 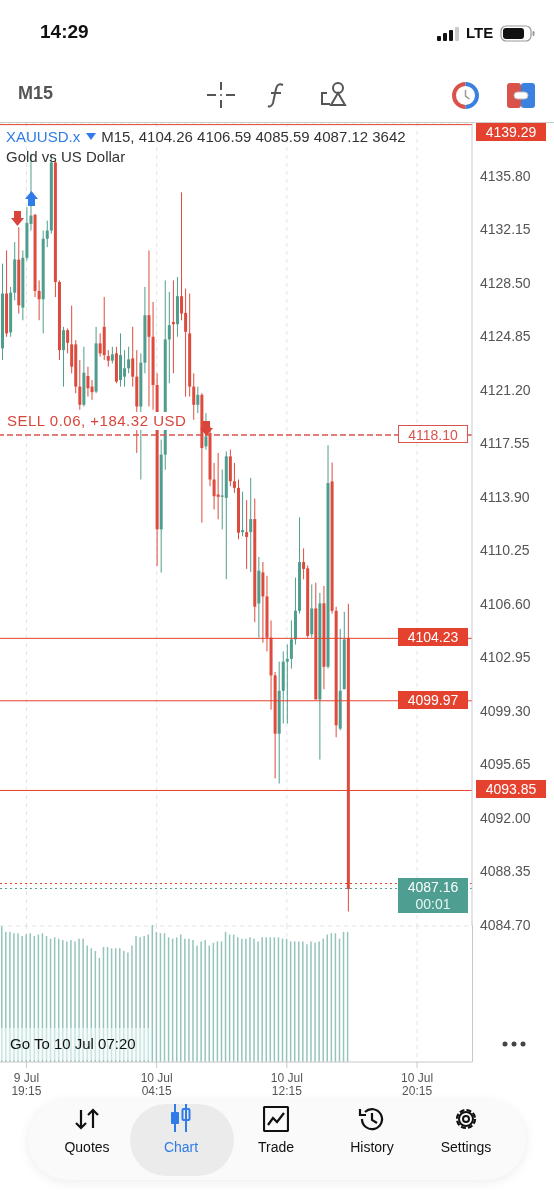 What do you see at coordinates (511, 132) in the screenshot?
I see `ref-line-label: 4139.29` at bounding box center [511, 132].